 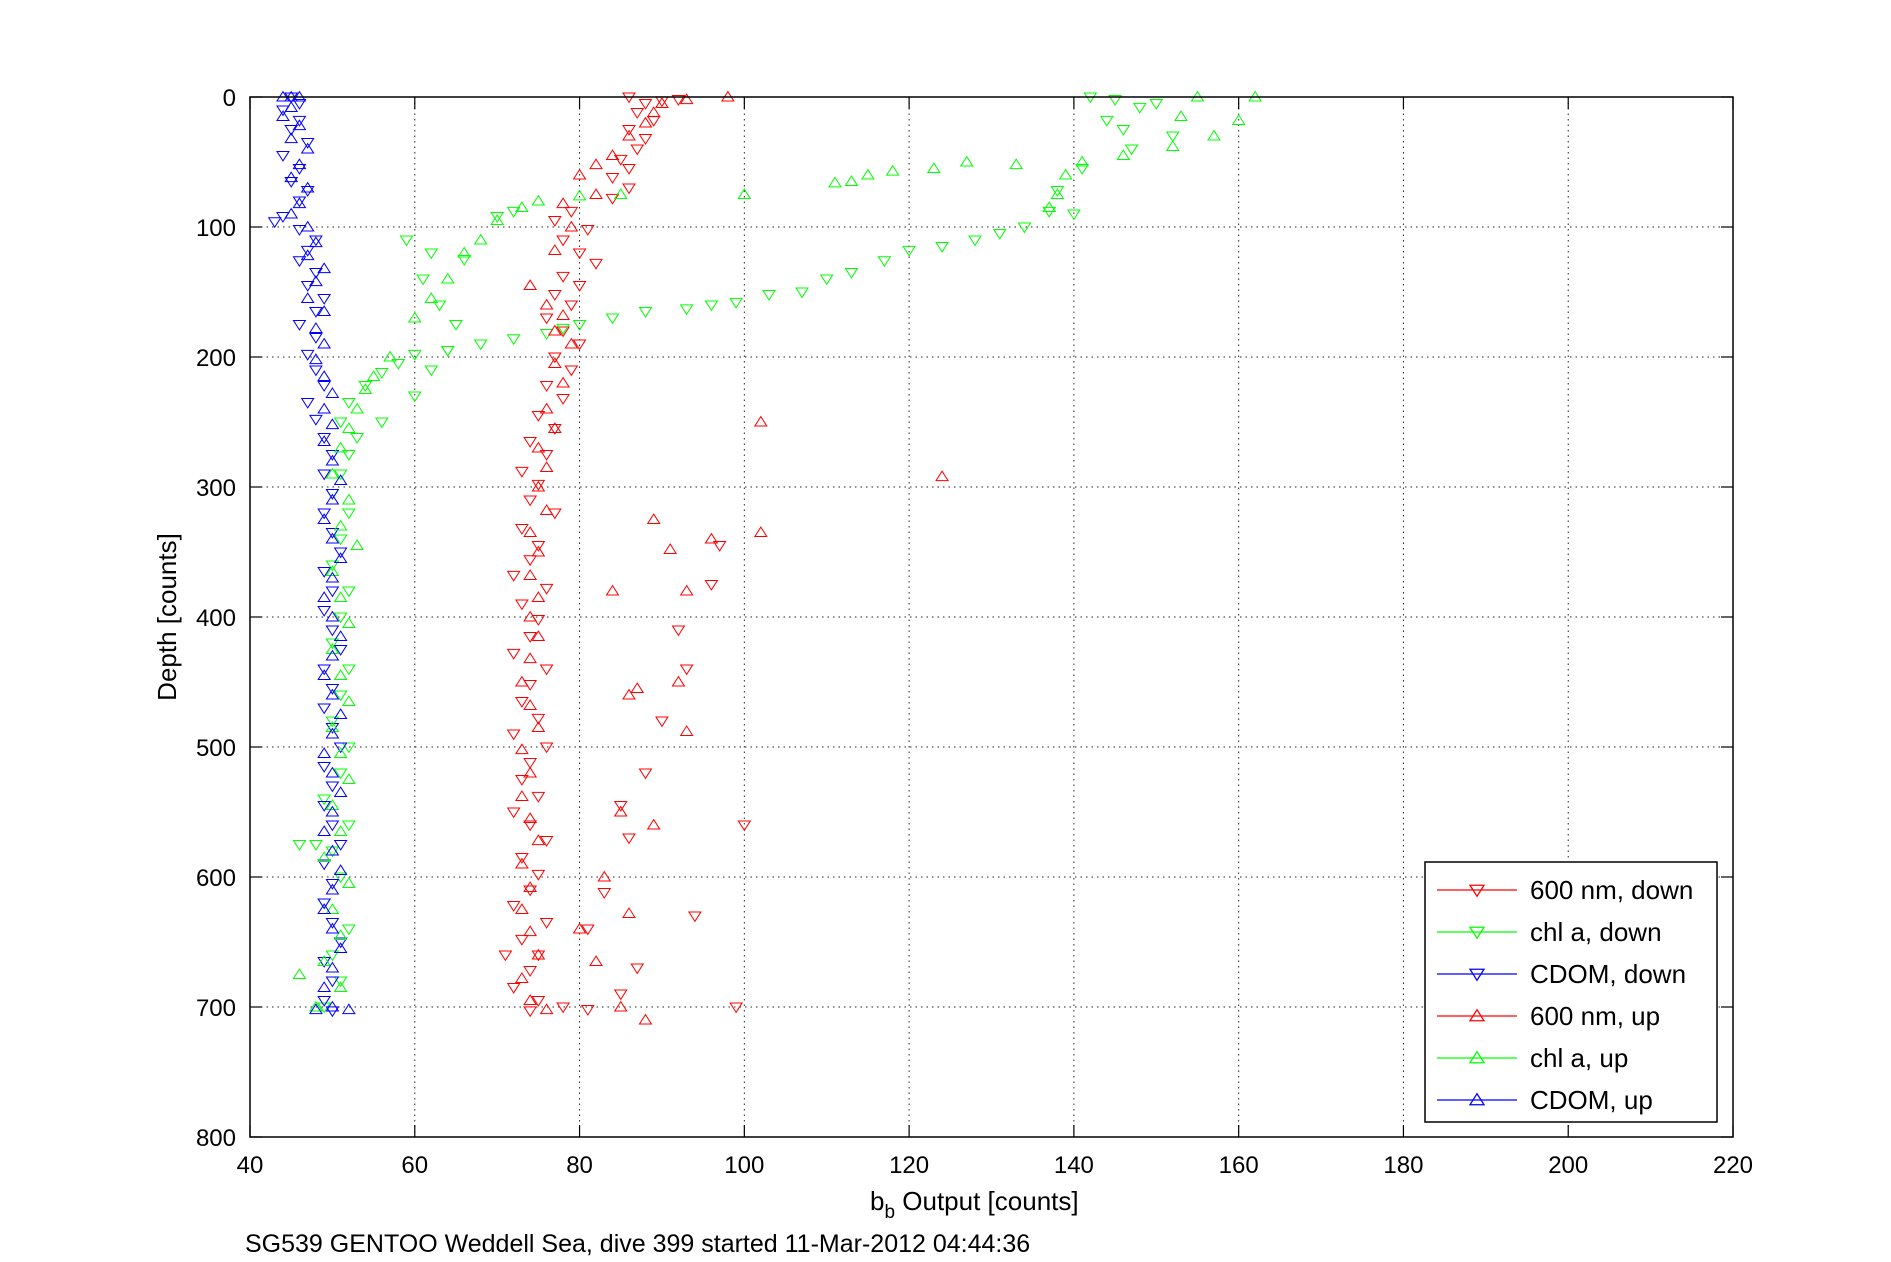 What do you see at coordinates (1579, 1058) in the screenshot?
I see `legend-label: chl a, up` at bounding box center [1579, 1058].